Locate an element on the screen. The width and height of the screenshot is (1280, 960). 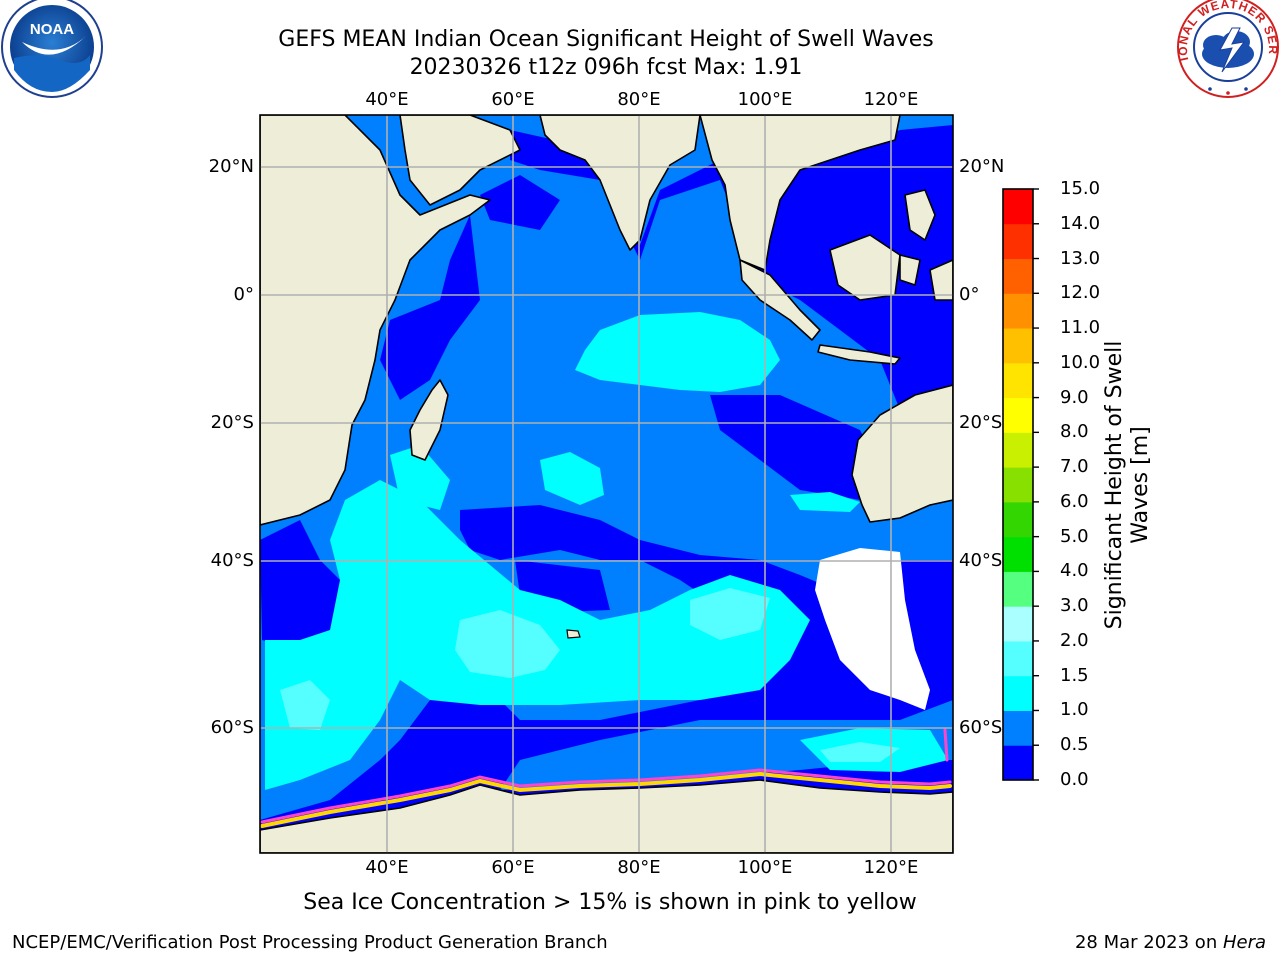
lon-label-top-100e: 100°E is located at coordinates (765, 99).